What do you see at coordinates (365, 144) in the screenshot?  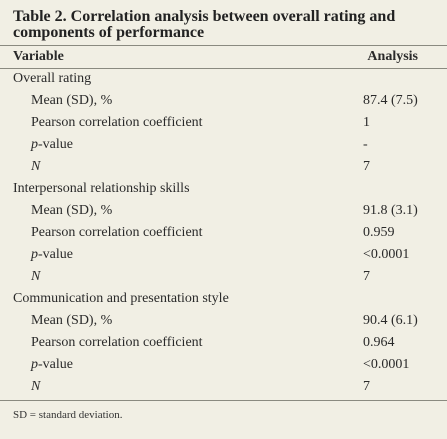 I see `row-value: -` at bounding box center [365, 144].